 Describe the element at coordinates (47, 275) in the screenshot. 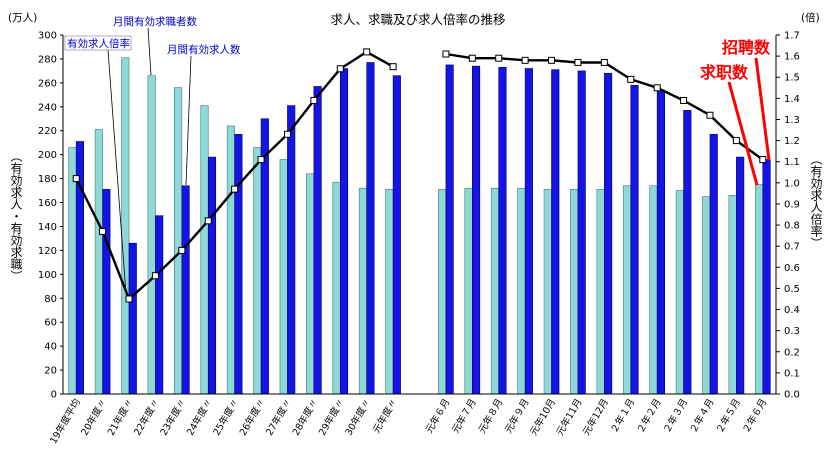

I see `left-tick-label-5: 100` at that location.